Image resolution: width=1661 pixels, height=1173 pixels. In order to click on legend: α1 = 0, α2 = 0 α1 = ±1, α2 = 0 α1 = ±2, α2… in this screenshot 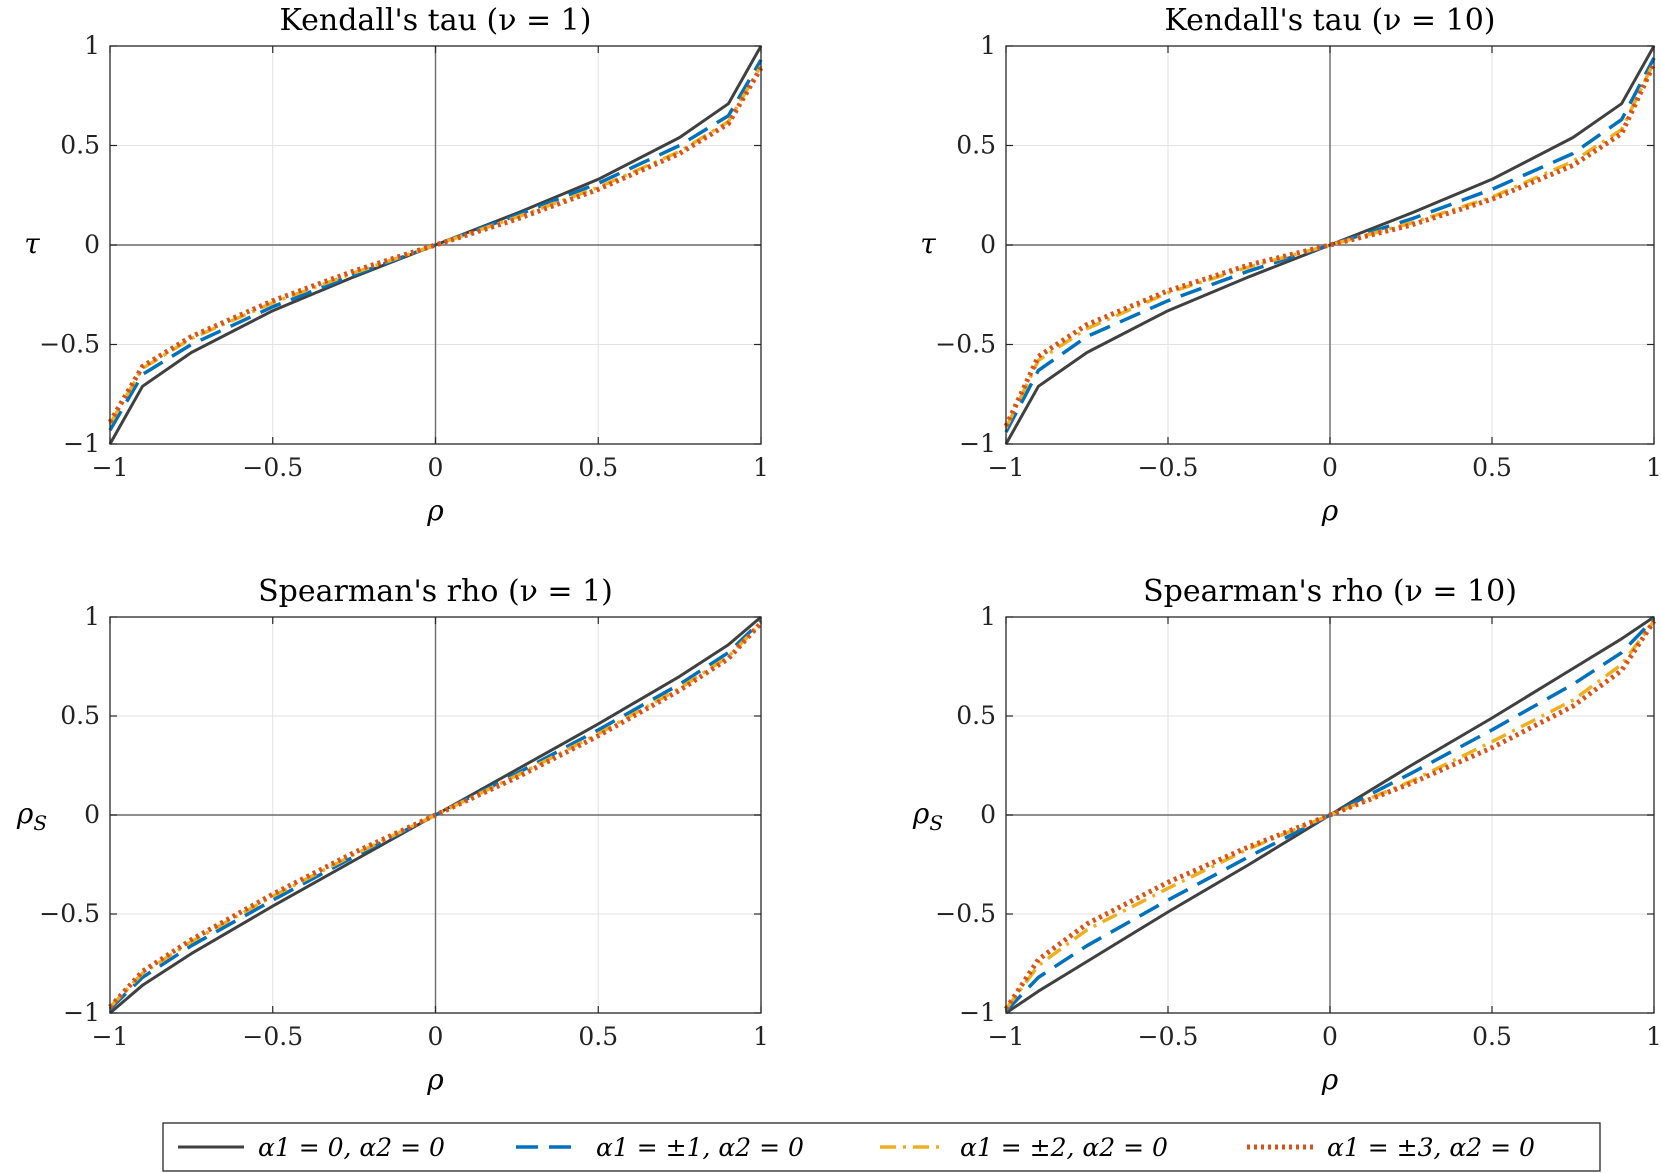, I will do `click(881, 1147)`.